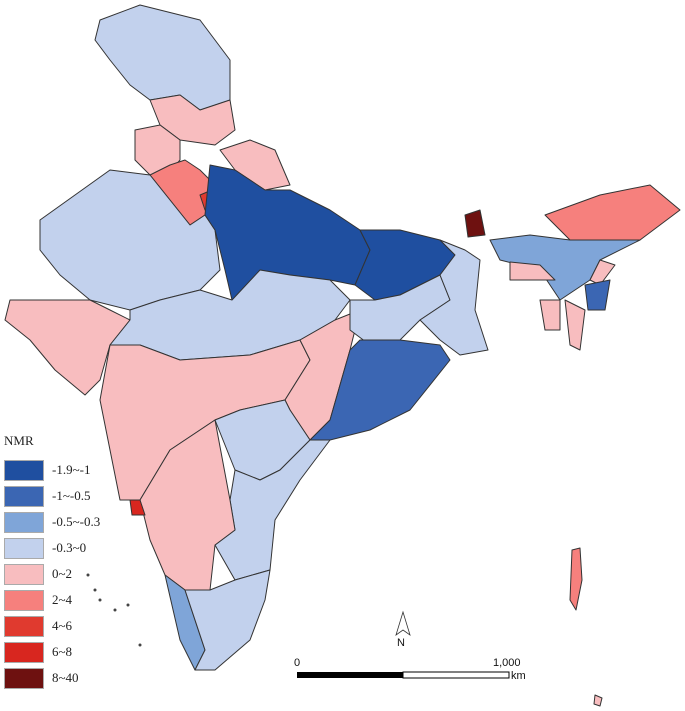  I want to click on scale-start: 0, so click(297, 663).